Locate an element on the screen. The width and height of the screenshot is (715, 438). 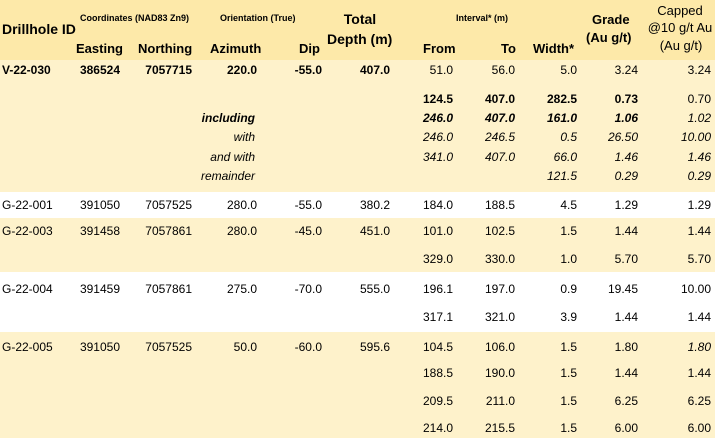
table-row: and with 341.0 407.0 66.0 1.46 1.46 is located at coordinates (357, 159).